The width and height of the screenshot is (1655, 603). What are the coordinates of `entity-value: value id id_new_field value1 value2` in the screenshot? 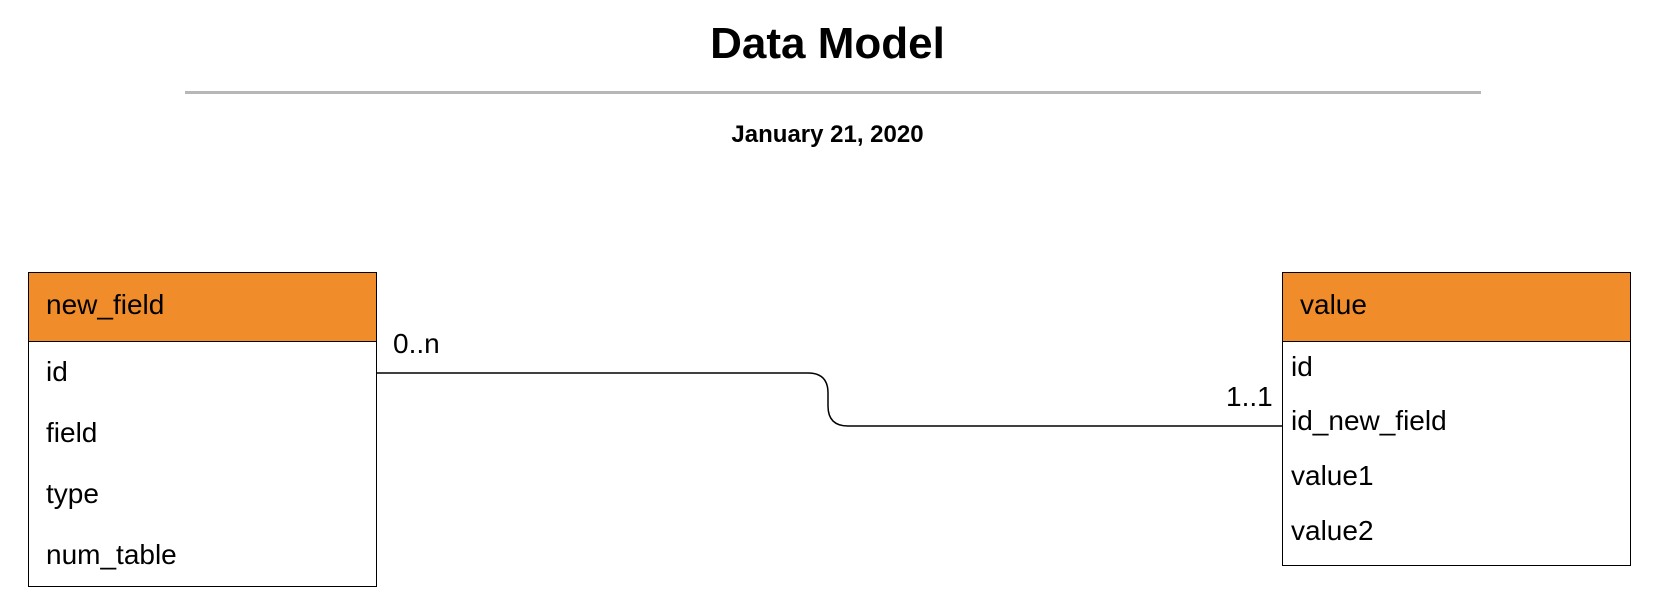 It's located at (1456, 419).